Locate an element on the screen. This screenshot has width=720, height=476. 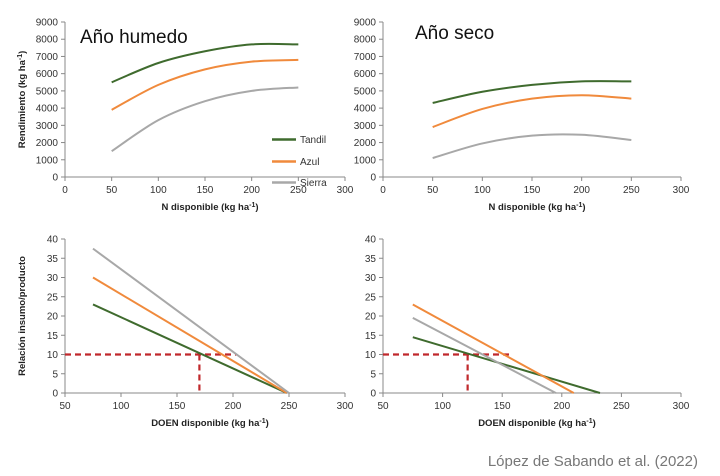
source-credit: López de Sabando et al. (2022) is located at coordinates (592, 461).